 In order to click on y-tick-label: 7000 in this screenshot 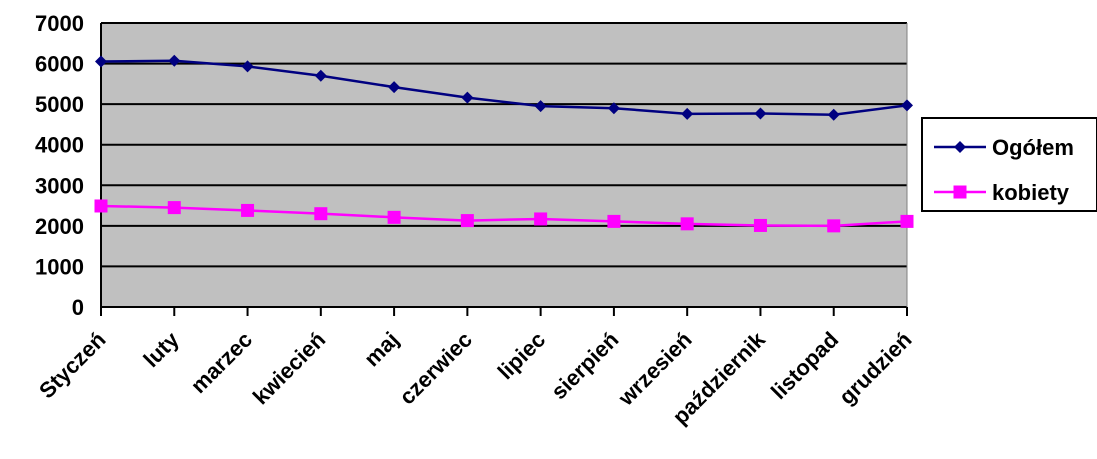, I will do `click(59, 23)`.